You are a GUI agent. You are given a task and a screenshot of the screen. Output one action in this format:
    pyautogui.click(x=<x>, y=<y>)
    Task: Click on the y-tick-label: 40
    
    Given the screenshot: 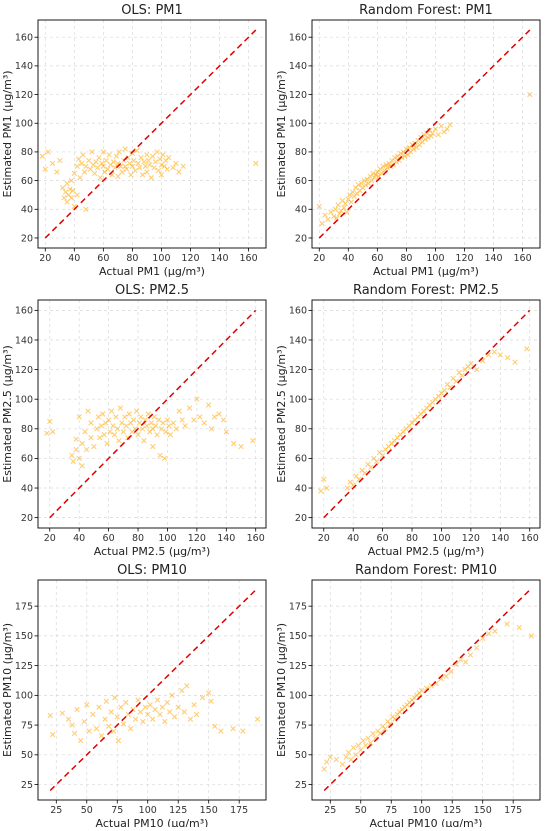 What is the action you would take?
    pyautogui.click(x=27, y=210)
    